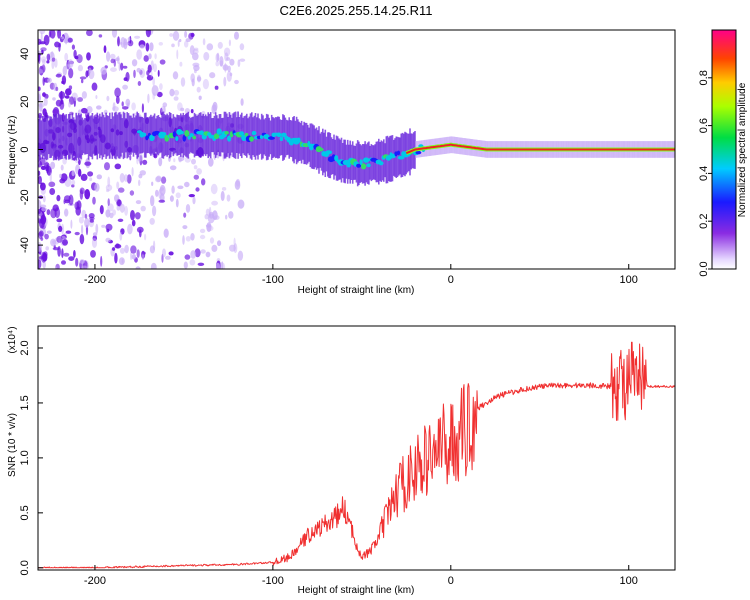 The width and height of the screenshot is (750, 600). I want to click on snr-y-ticks: 0.0 0.5 1.0 1.5 2.0, so click(31, 457).